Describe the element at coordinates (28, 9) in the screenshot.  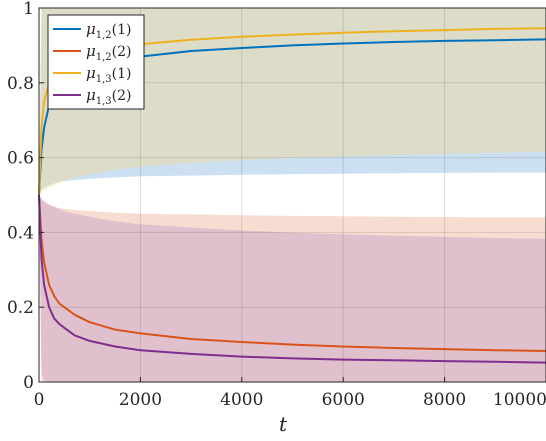
I see `y-tick-label-5: 1` at that location.